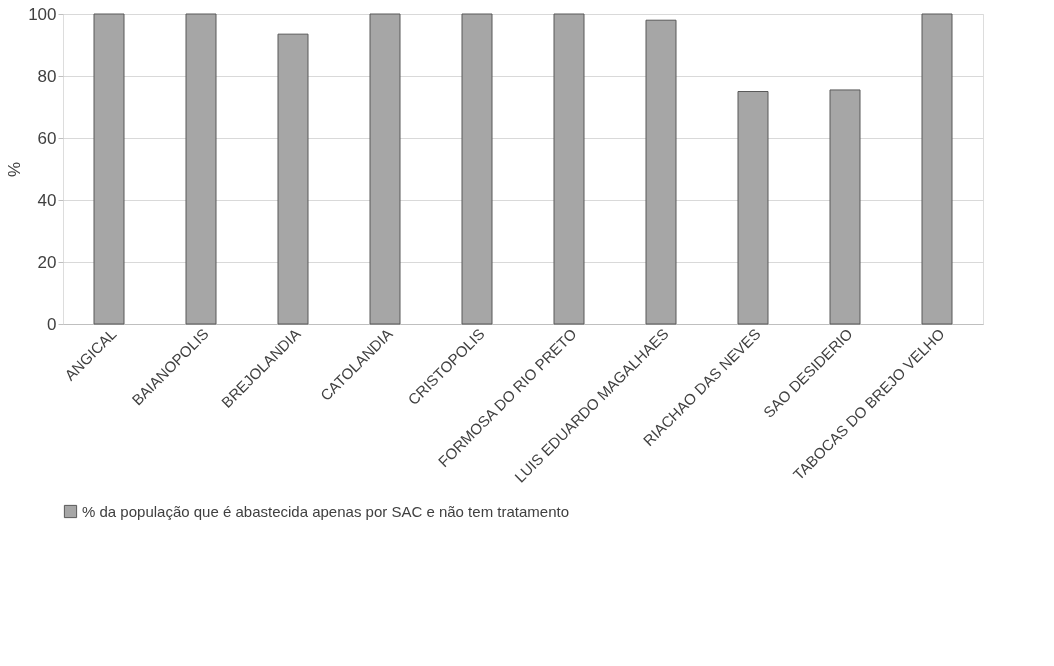 Image resolution: width=1054 pixels, height=666 pixels. What do you see at coordinates (15, 169) in the screenshot?
I see `y-axis-title: %` at bounding box center [15, 169].